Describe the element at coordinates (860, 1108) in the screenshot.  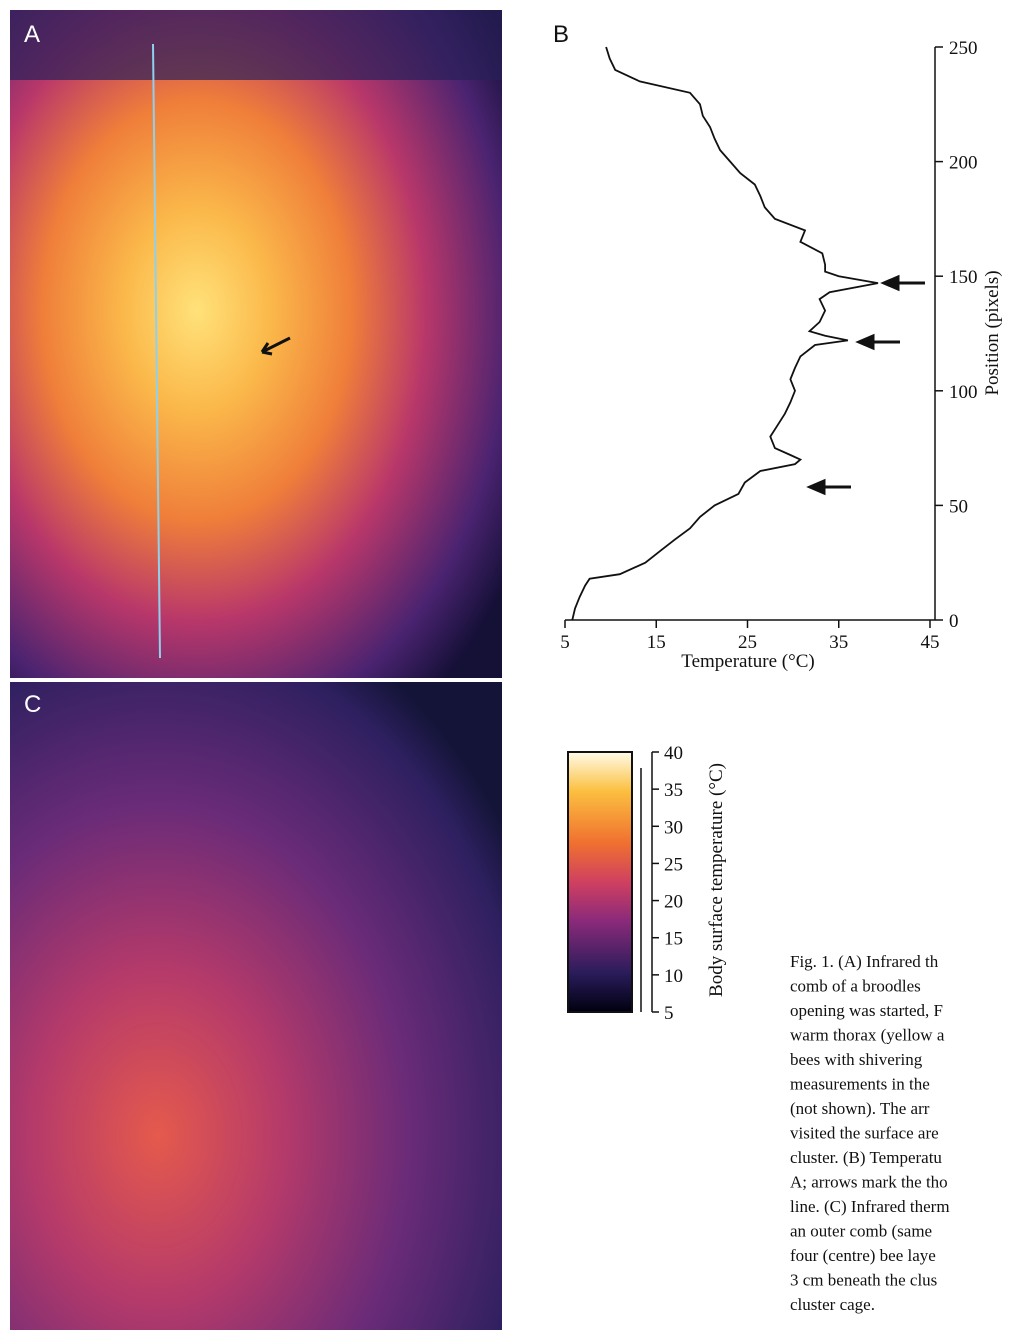
I see `caption-line: (not shown). The arr` at that location.